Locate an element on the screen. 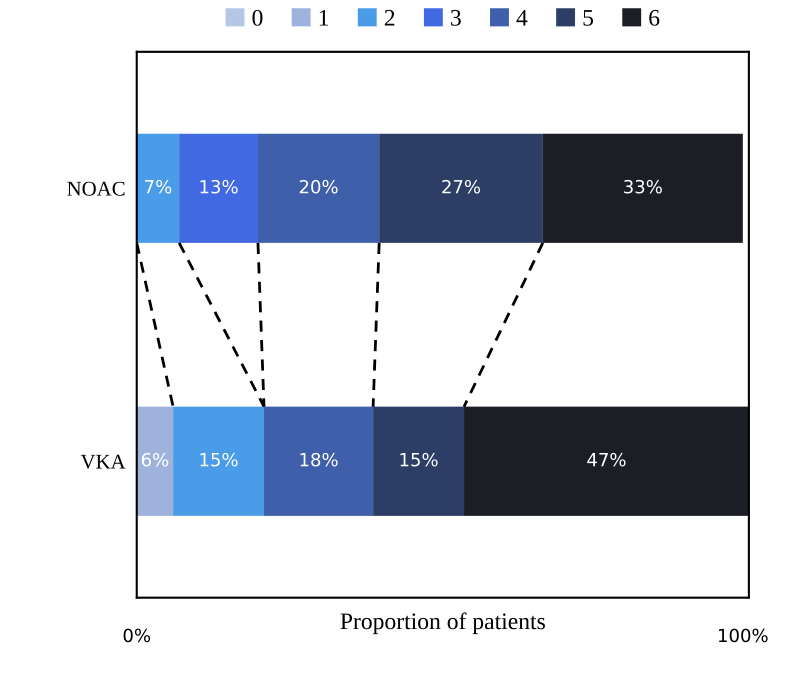 The height and width of the screenshot is (691, 795). data-label: 27% is located at coordinates (461, 187).